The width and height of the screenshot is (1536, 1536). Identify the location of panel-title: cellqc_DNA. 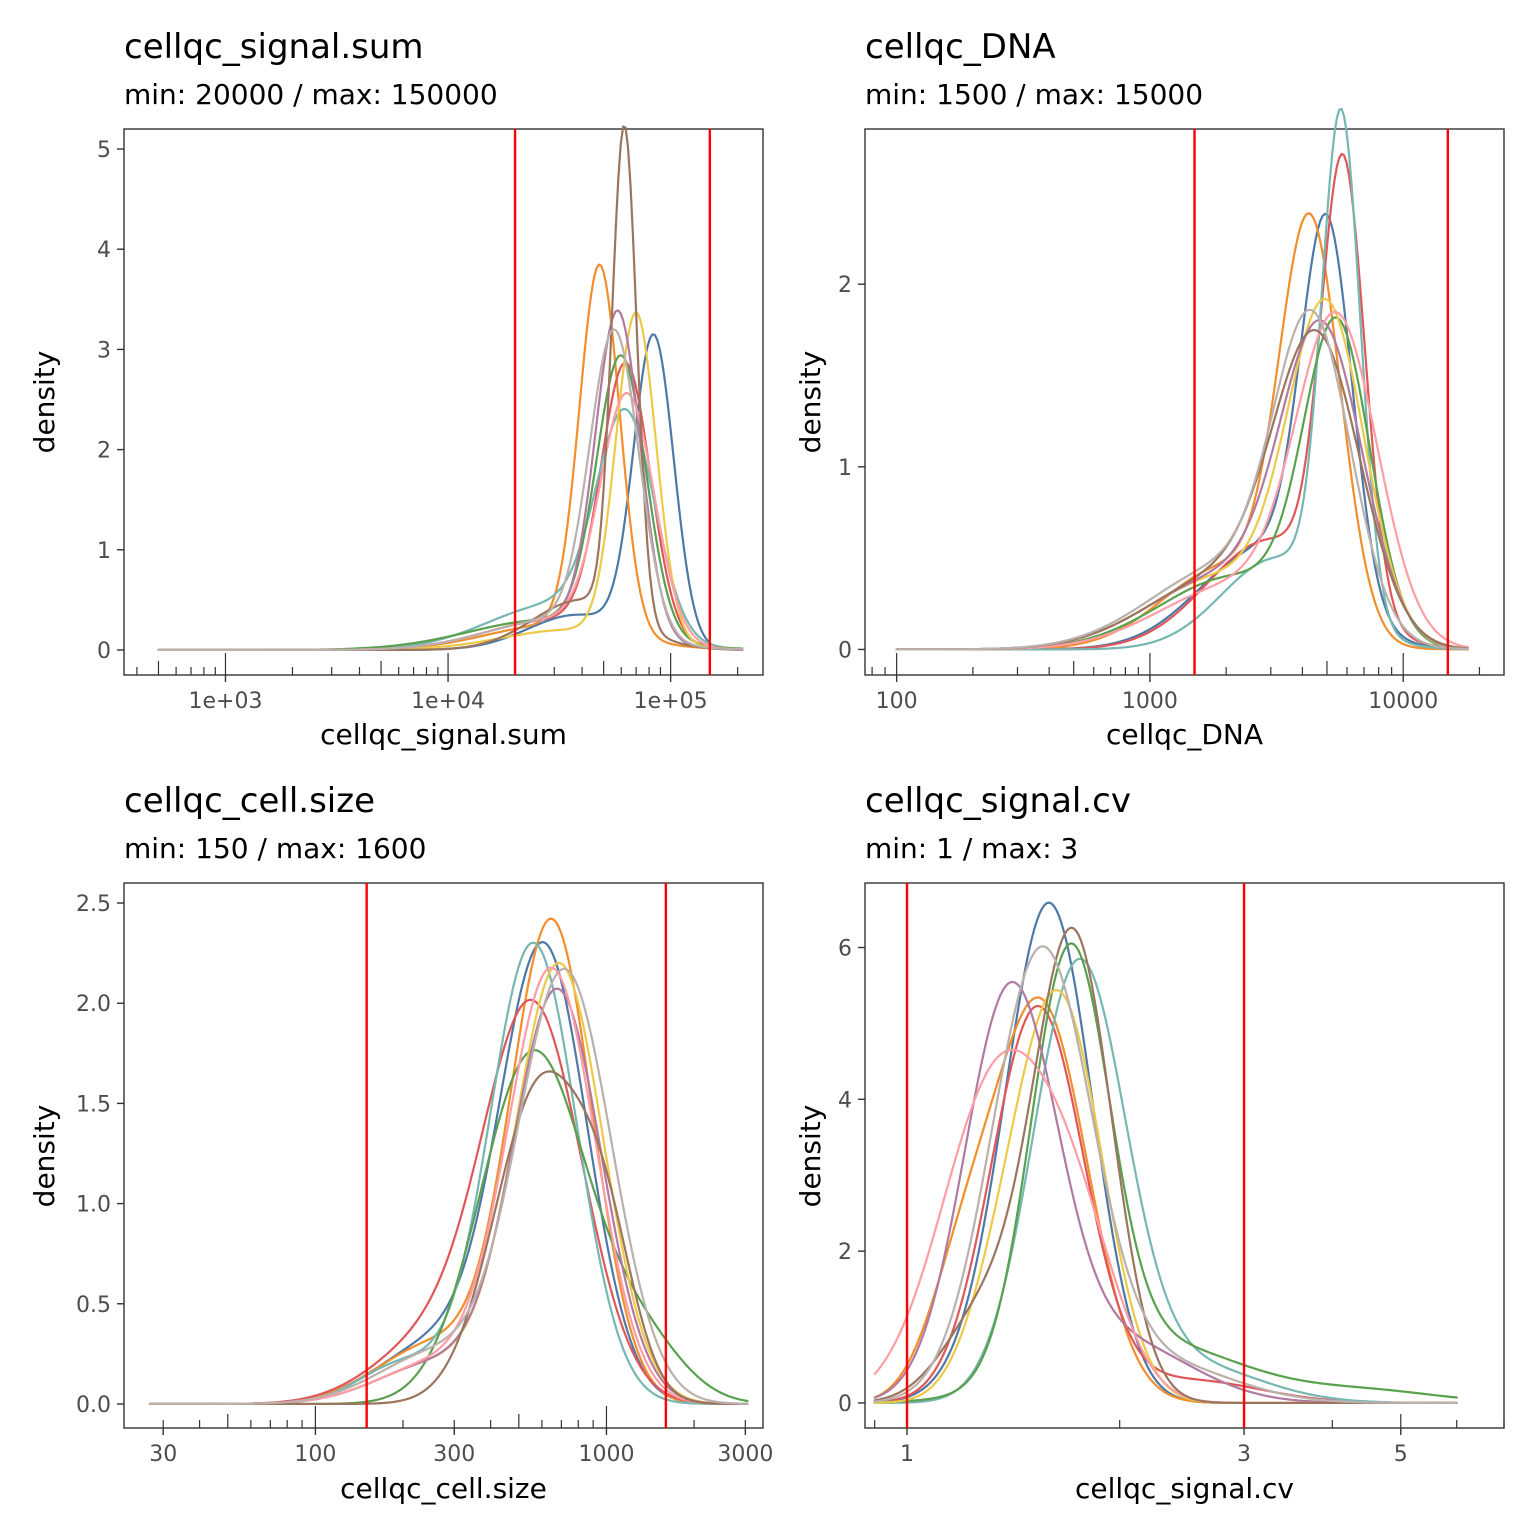
(960, 47).